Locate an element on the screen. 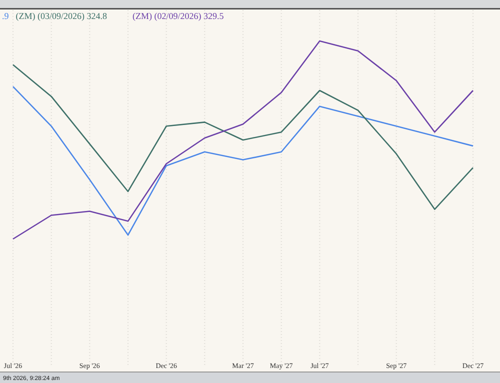  text: .9 is located at coordinates (6, 16).